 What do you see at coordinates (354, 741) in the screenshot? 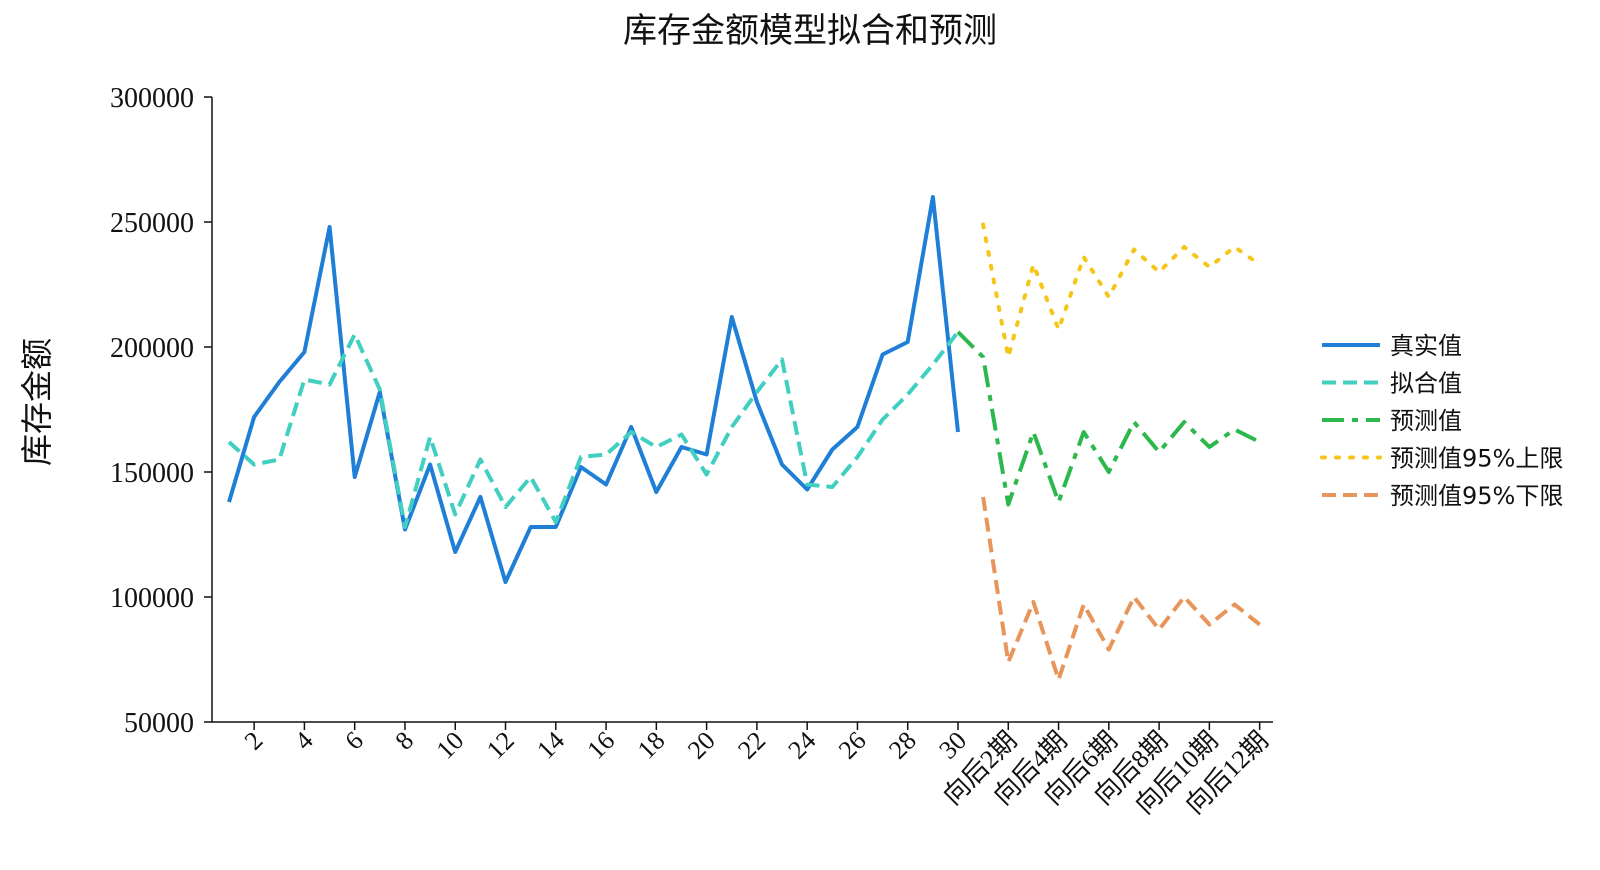
I see `x-tick-label: 6` at bounding box center [354, 741].